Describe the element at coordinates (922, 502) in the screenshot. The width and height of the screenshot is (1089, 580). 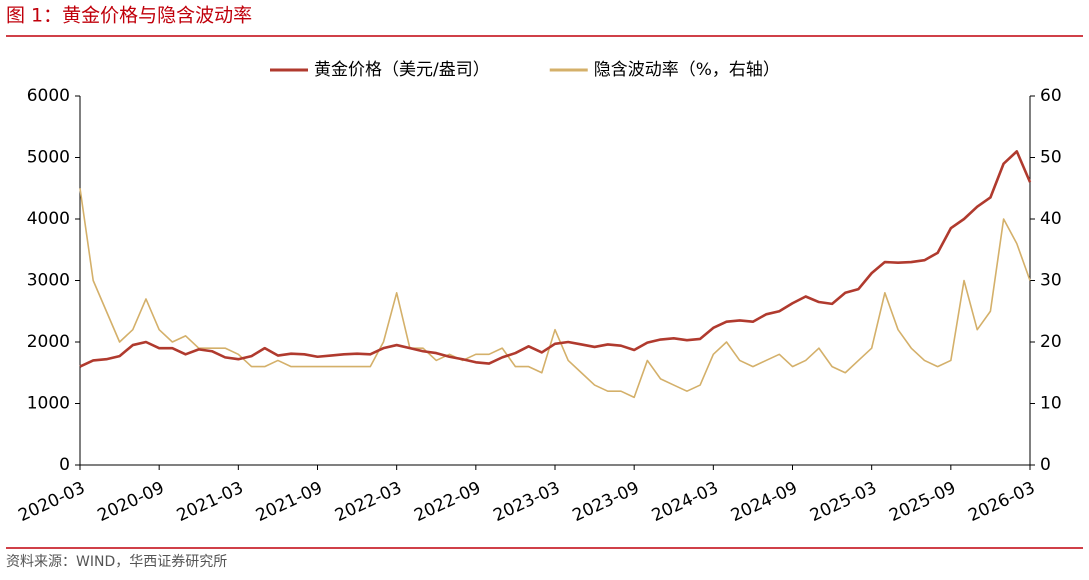
I see `x-tick-label: 2025-09` at that location.